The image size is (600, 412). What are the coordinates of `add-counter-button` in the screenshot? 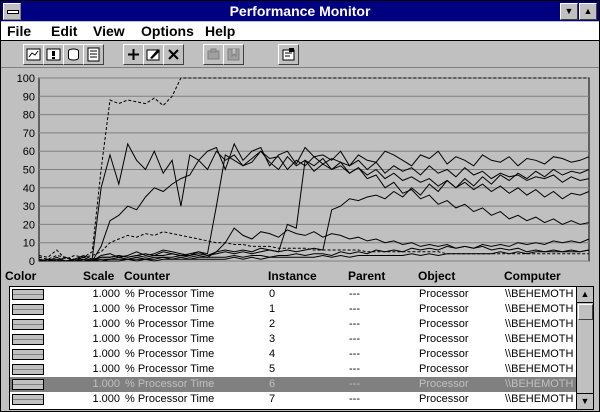 It's located at (133, 54).